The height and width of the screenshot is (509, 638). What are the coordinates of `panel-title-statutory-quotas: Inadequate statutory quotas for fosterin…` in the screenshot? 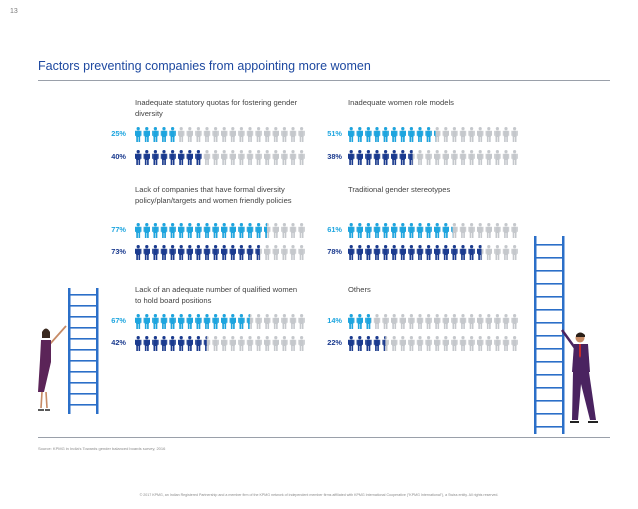 It's located at (216, 108).